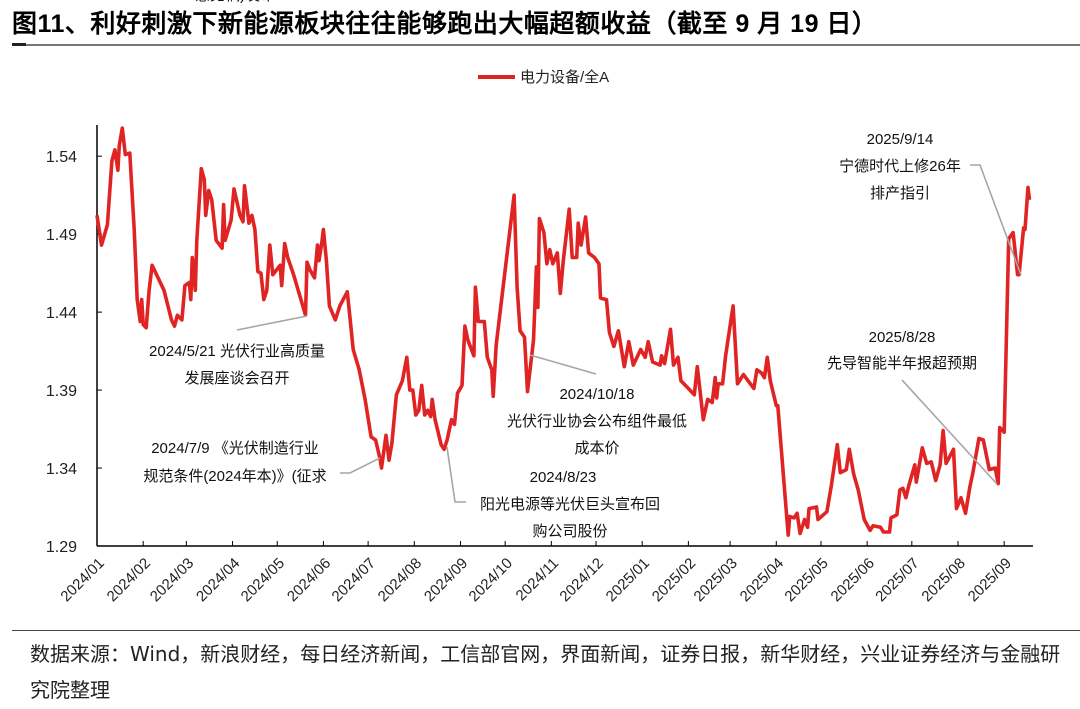 This screenshot has width=1080, height=709. I want to click on x-tick-label: 2025/07, so click(897, 580).